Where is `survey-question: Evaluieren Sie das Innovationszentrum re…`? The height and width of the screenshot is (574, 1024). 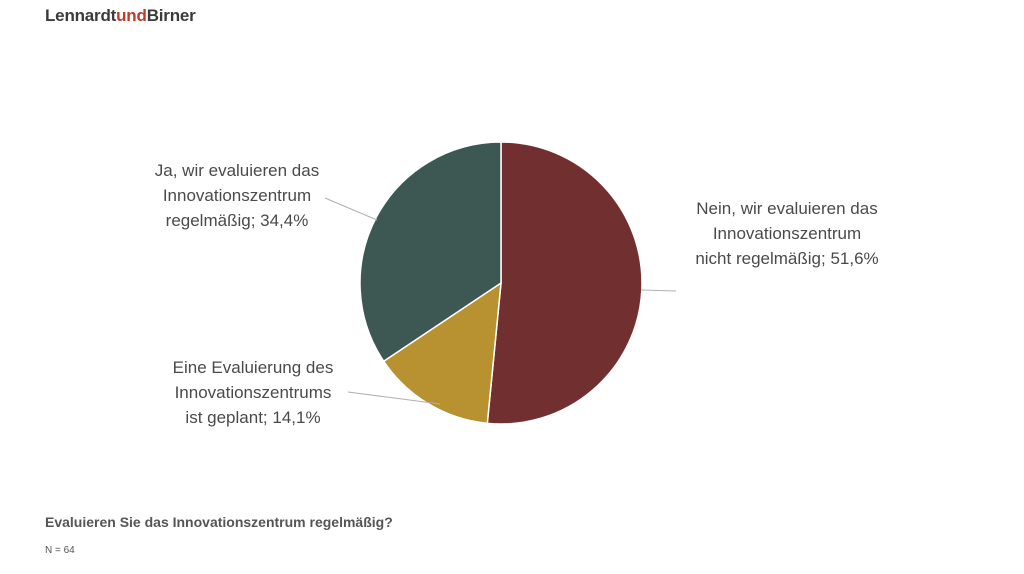
survey-question: Evaluieren Sie das Innovationszentrum re… is located at coordinates (219, 522).